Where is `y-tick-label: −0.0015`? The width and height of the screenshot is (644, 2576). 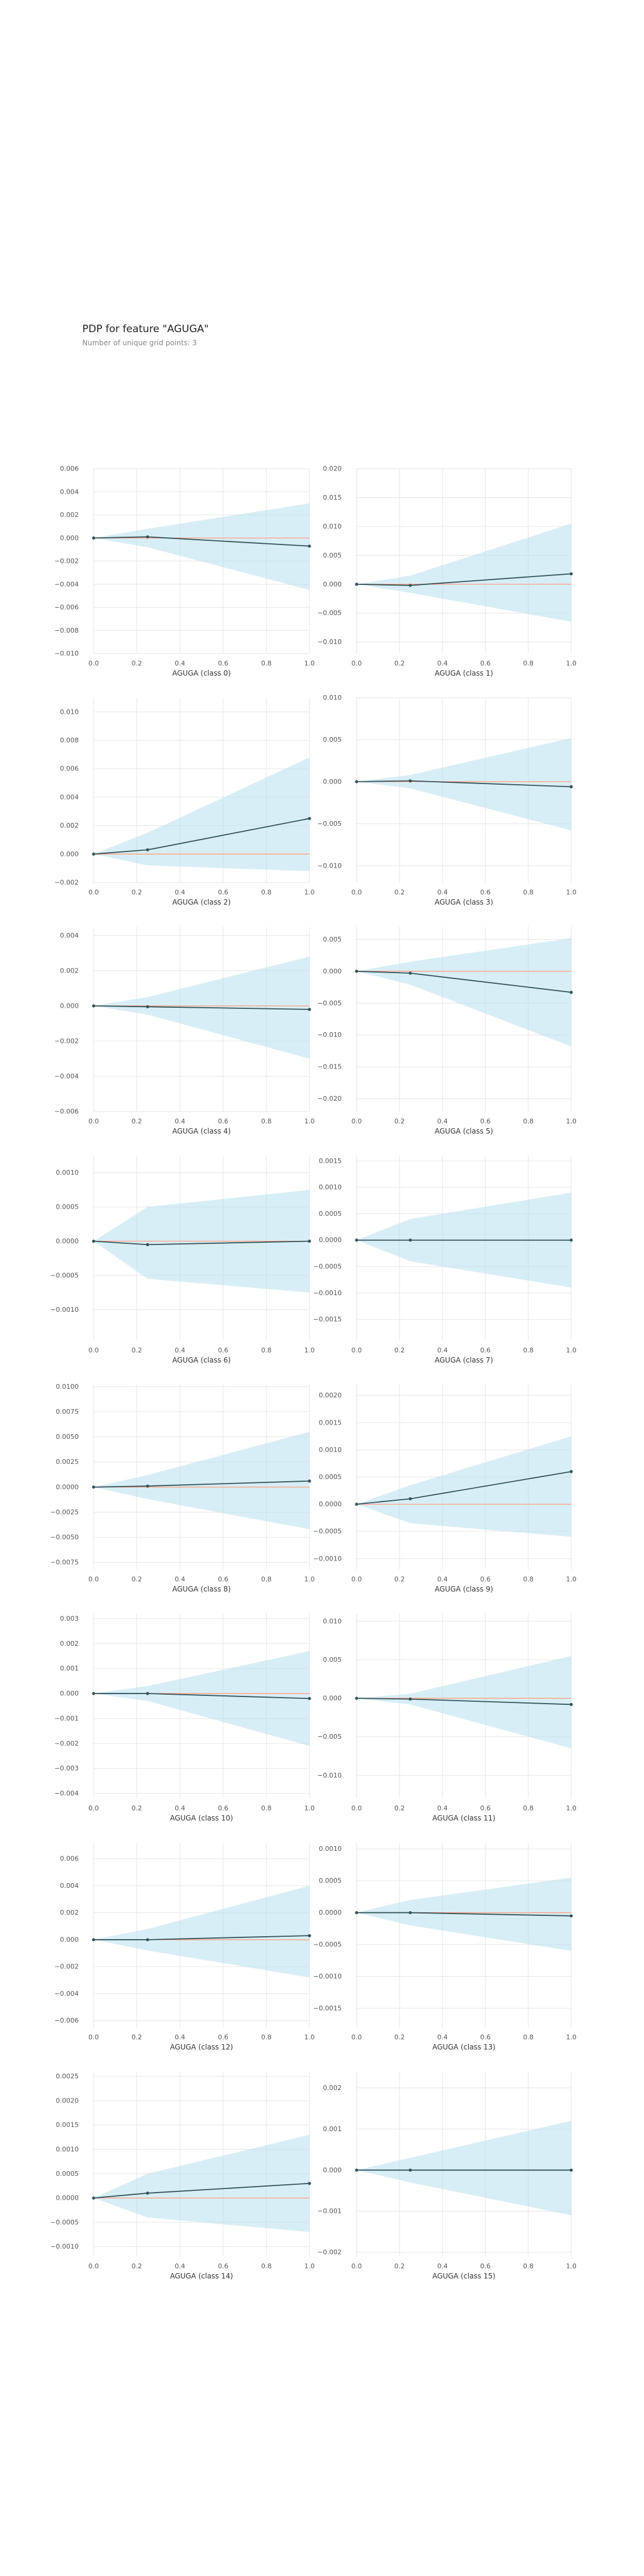
y-tick-label: −0.0015 is located at coordinates (327, 1319).